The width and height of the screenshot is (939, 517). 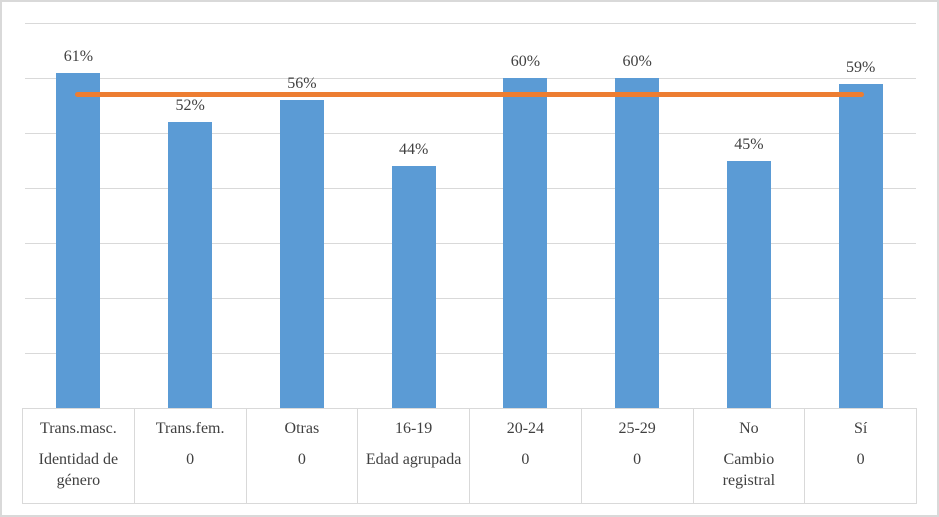 I want to click on axis-column: No Cambio registral, so click(x=748, y=456).